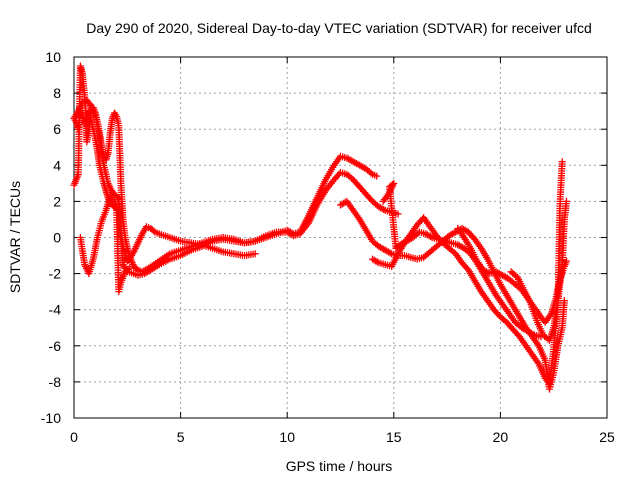  I want to click on x-tick-label: 5, so click(181, 437).